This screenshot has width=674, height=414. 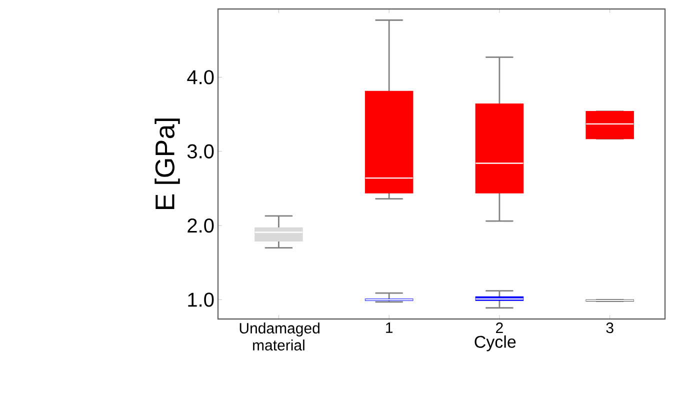 What do you see at coordinates (200, 77) in the screenshot?
I see `y-tick-label: 4.0` at bounding box center [200, 77].